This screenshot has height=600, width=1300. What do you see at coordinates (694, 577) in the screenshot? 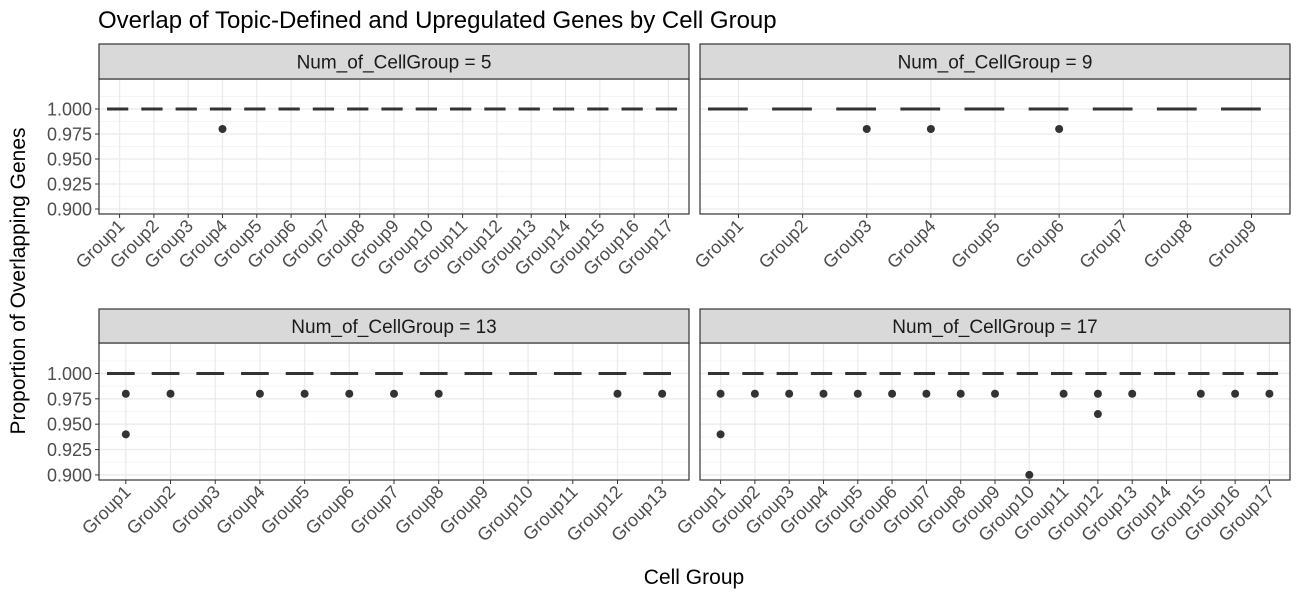
I see `x-axis-title: Cell Group` at bounding box center [694, 577].